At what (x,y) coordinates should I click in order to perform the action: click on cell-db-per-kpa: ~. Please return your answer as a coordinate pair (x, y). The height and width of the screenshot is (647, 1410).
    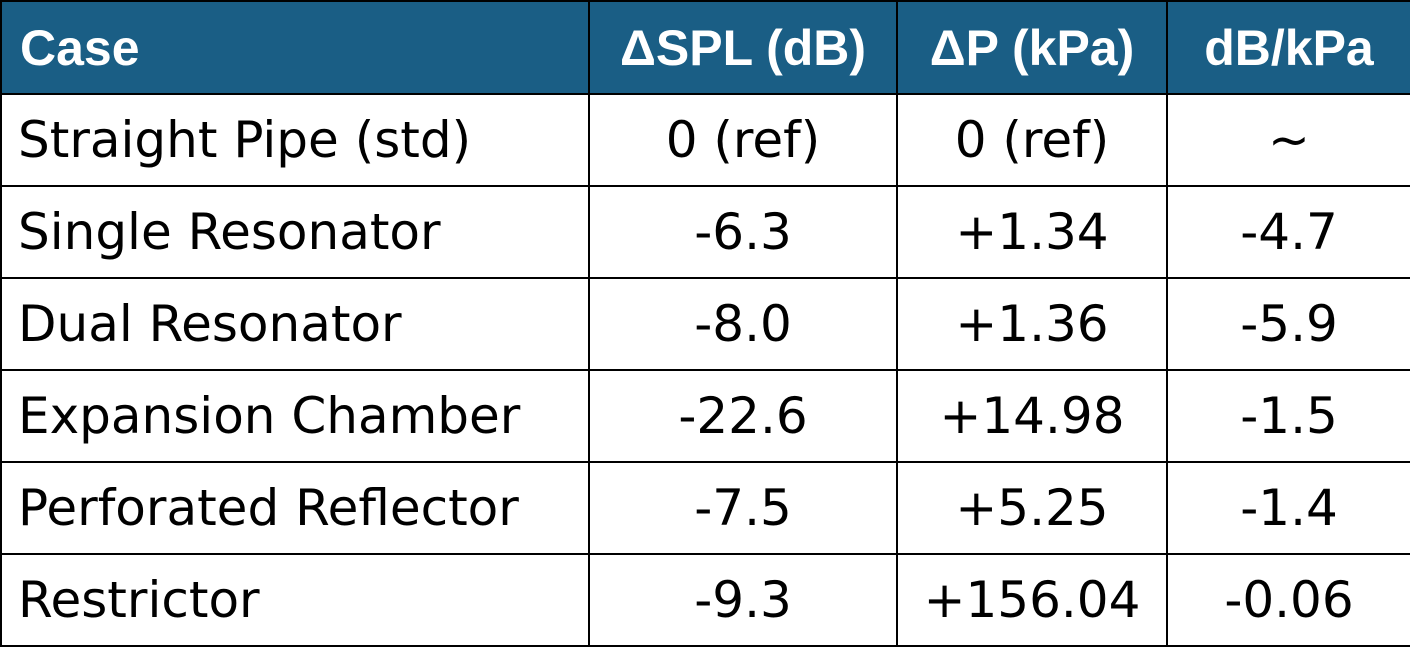
    Looking at the image, I should click on (1288, 140).